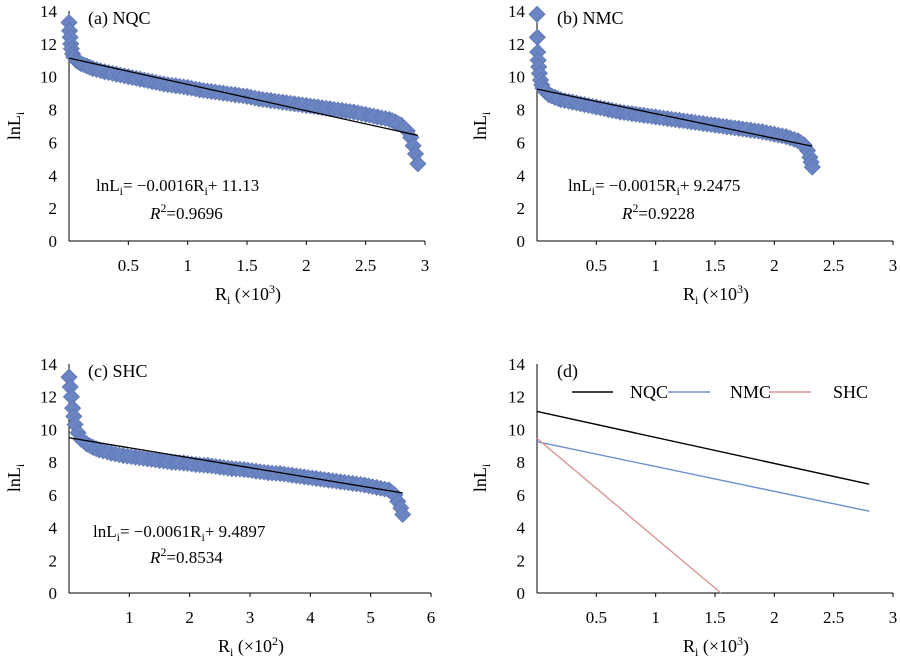  What do you see at coordinates (636, 185) in the screenshot?
I see `eq-rhs-a: = −0.0015R` at bounding box center [636, 185].